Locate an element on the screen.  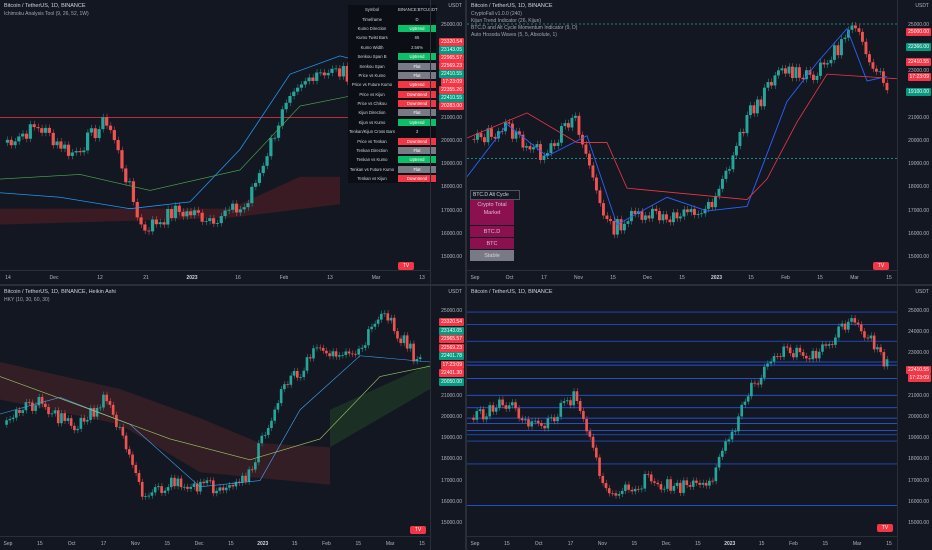
time-tick: 13 is located at coordinates (330, 278).